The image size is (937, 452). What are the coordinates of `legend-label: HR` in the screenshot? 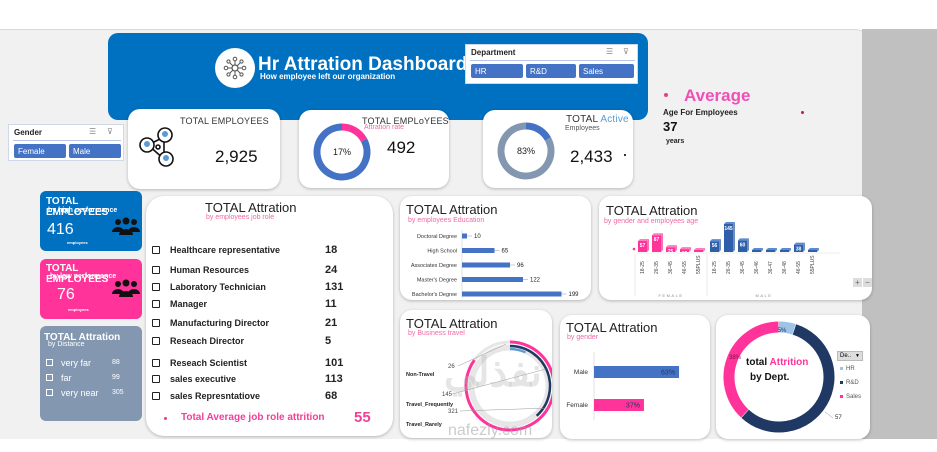 It's located at (850, 369).